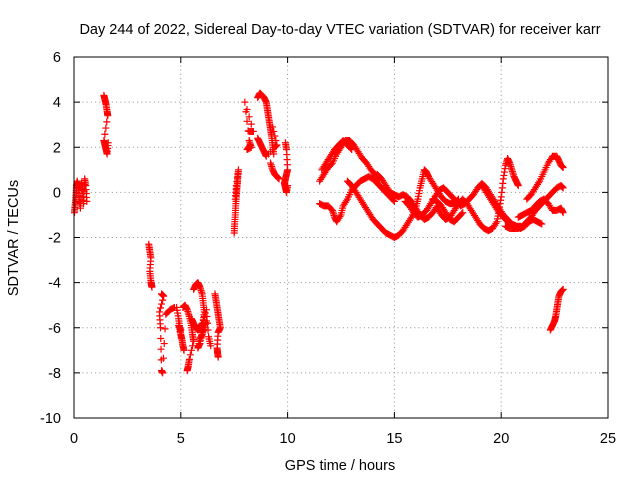 This screenshot has height=480, width=640. What do you see at coordinates (54, 239) in the screenshot?
I see `y-tick-label: -2` at bounding box center [54, 239].